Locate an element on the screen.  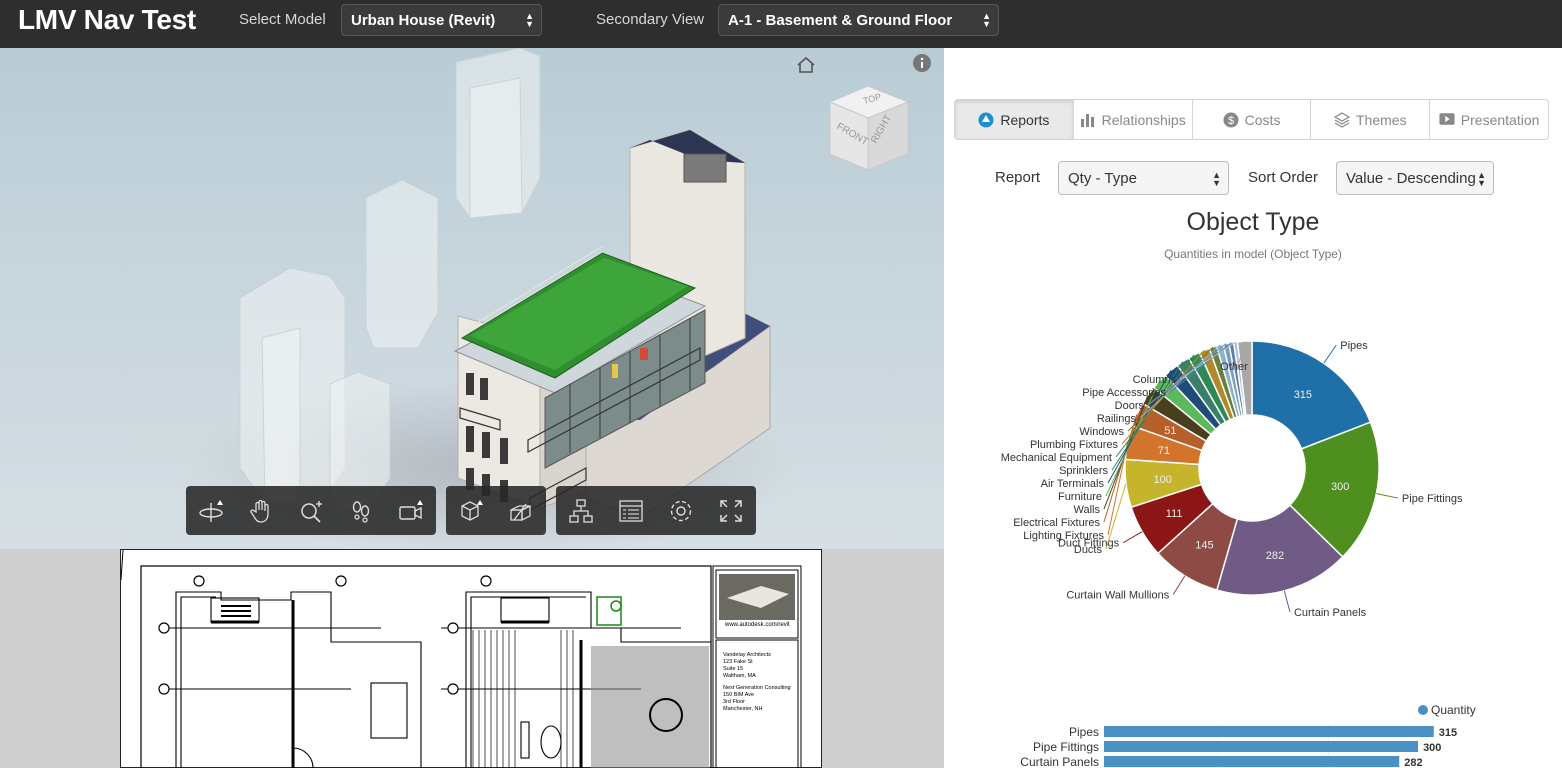
sort-order-select: Value - Descending ▲ ▼ is located at coordinates (1415, 178).